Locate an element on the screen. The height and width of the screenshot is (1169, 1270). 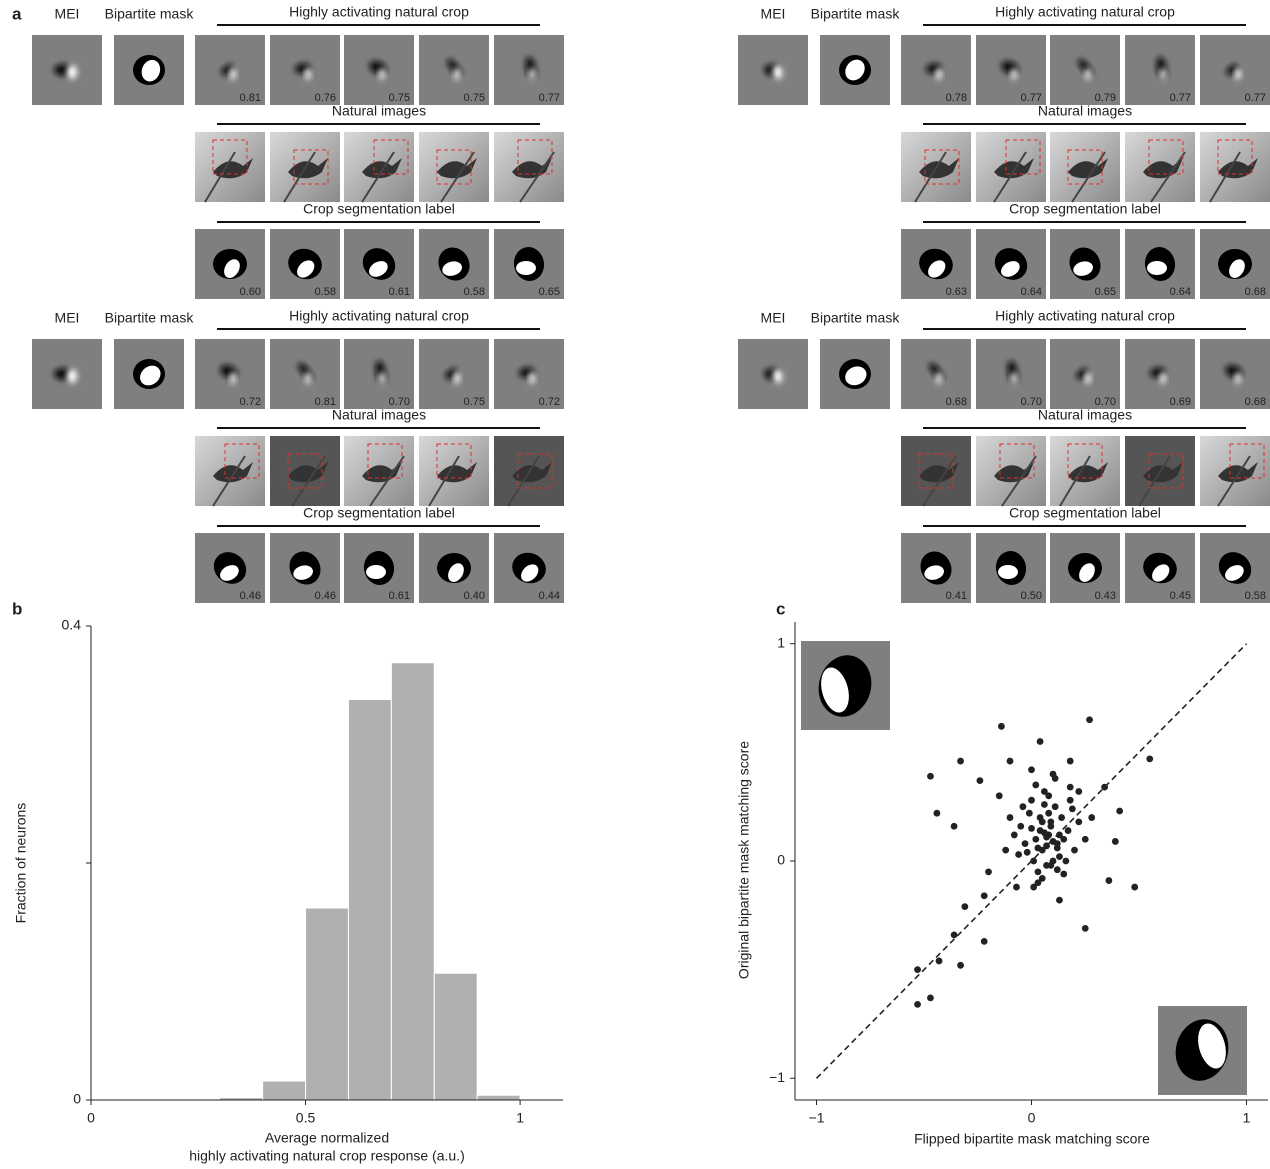
score: 0.64 is located at coordinates (1031, 292).